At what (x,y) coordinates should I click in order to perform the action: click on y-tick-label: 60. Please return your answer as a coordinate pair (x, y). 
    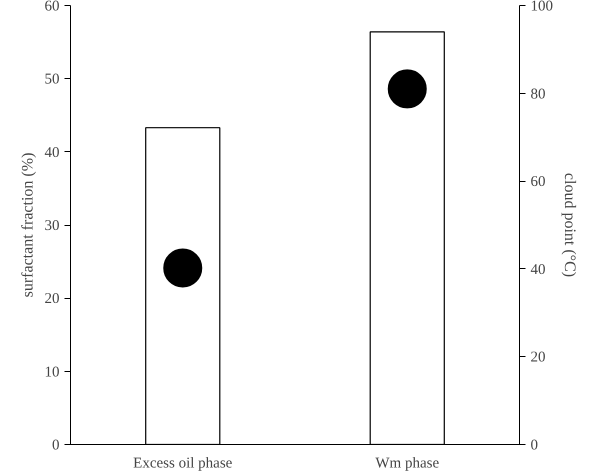
    Looking at the image, I should click on (52, 7).